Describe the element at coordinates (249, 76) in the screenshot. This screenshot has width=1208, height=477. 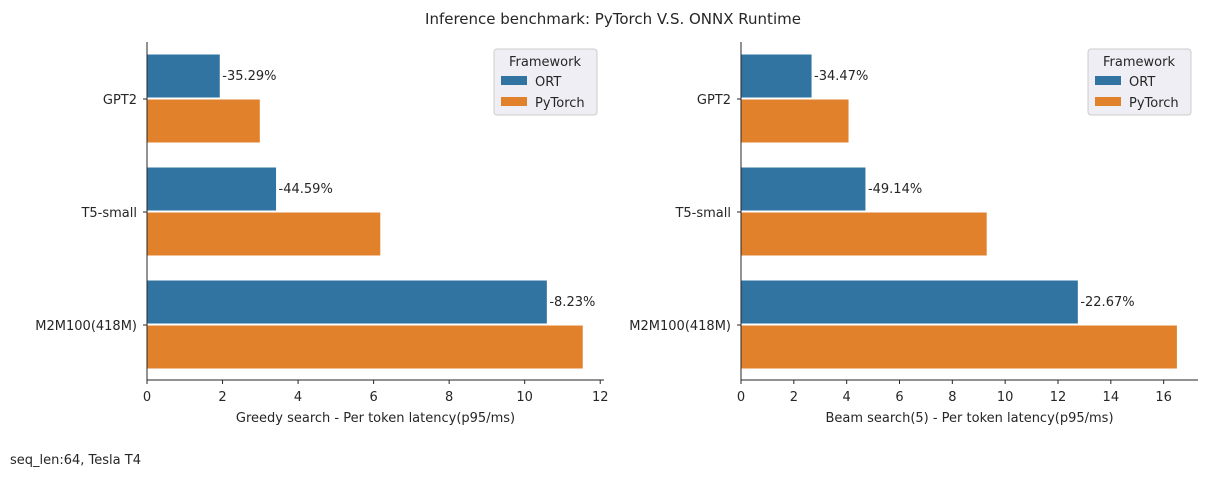
I see `data-label: -35.29%` at that location.